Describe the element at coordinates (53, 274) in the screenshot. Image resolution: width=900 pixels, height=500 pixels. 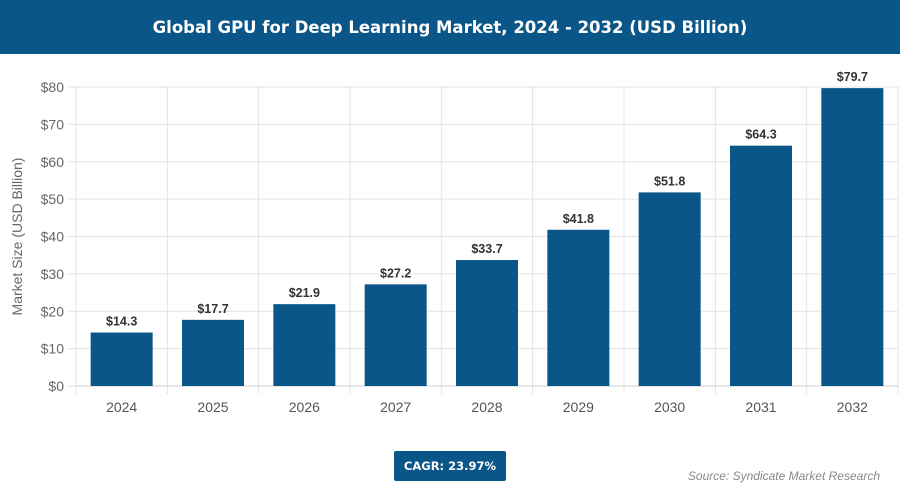
I see `y-tick-label: $30` at that location.